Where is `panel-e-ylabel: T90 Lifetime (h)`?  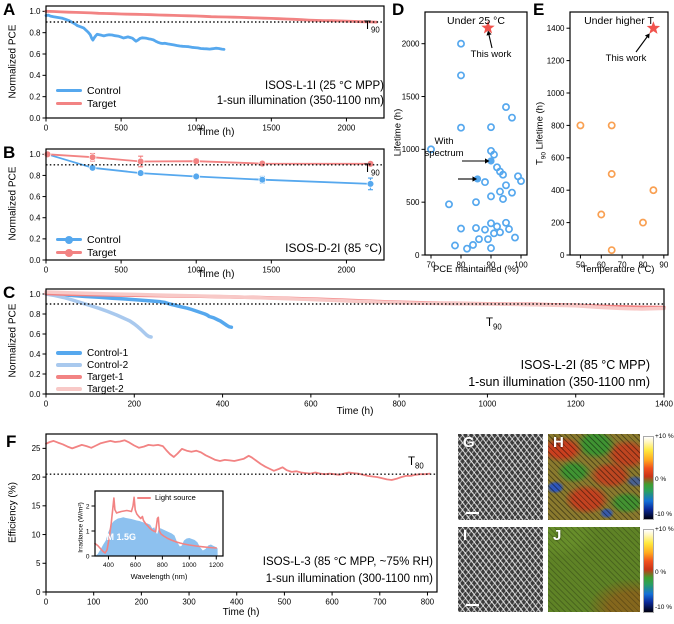
panel-e-ylabel: T90 Lifetime (h) is located at coordinates (541, 133).